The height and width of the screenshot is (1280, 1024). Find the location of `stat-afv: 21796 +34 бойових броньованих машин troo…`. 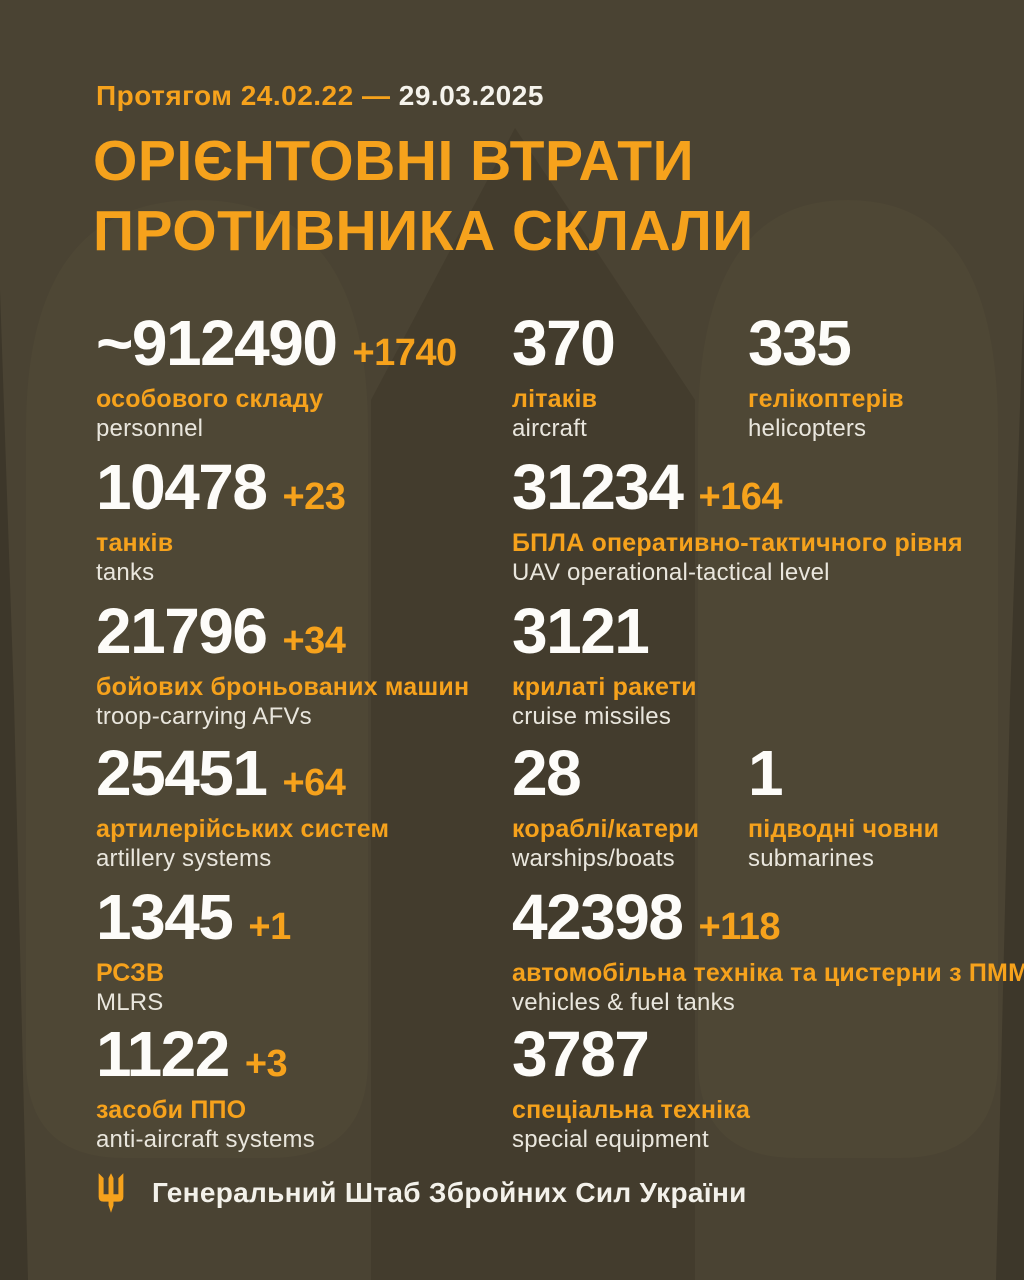

stat-afv: 21796 +34 бойових броньованих машин troo… is located at coordinates (282, 664).